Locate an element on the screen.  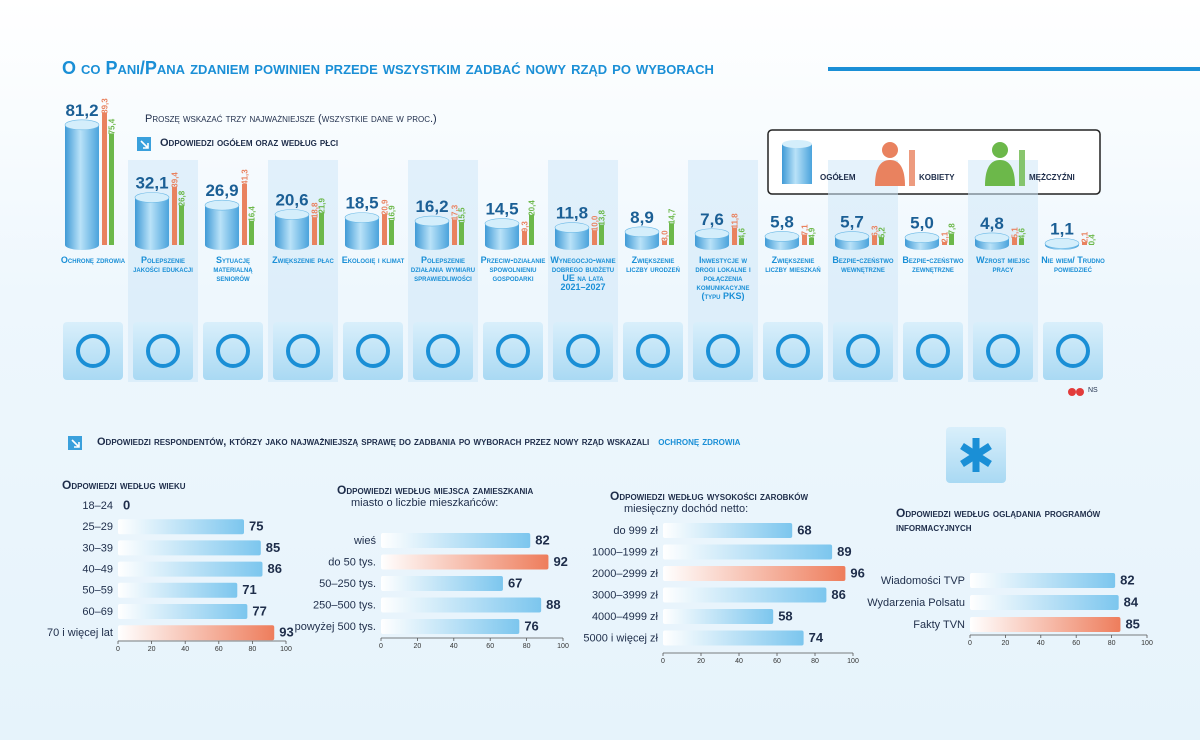
category-label: do 999 zł is located at coordinates (635, 531).